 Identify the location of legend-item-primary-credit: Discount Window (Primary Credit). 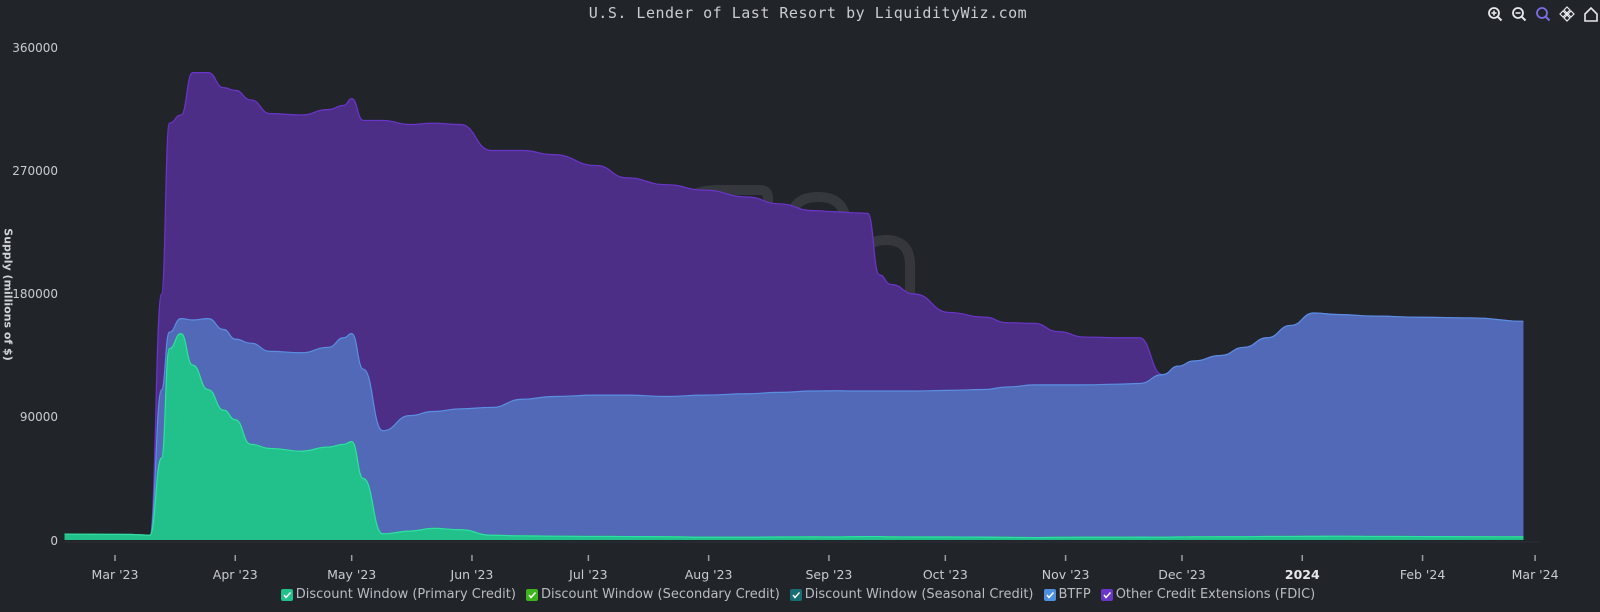
(398, 594).